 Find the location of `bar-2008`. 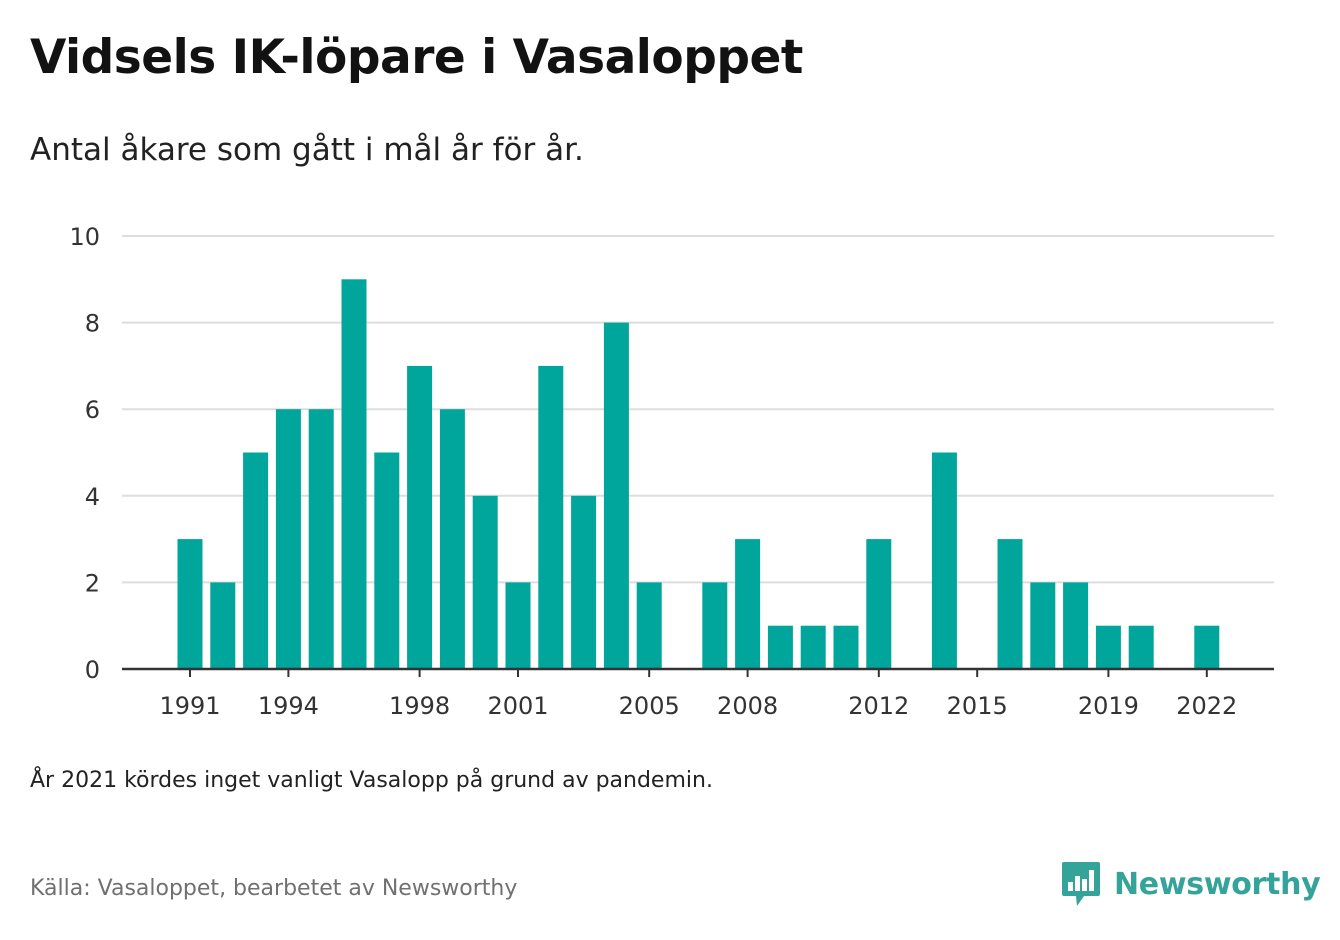

bar-2008 is located at coordinates (748, 604).